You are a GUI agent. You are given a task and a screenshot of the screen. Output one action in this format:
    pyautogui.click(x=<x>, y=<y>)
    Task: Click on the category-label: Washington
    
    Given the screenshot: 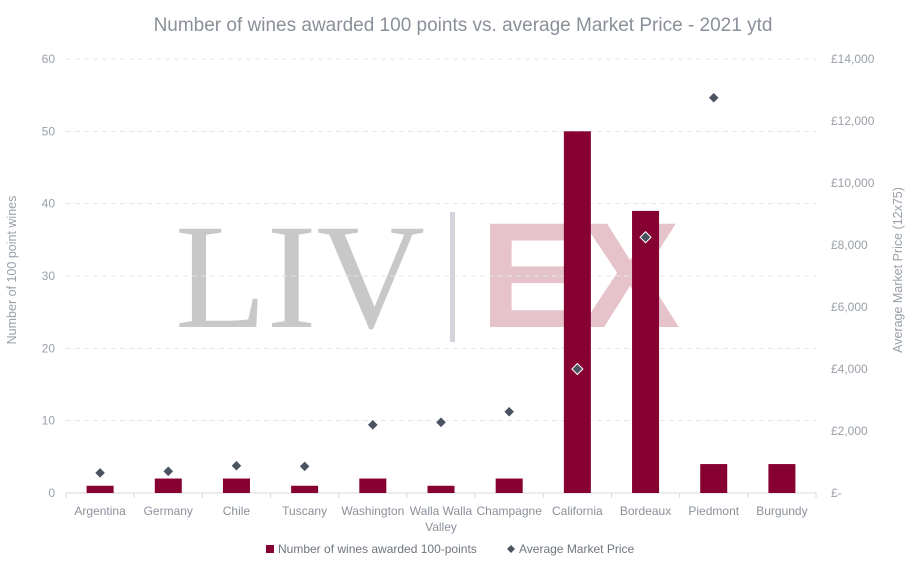 What is the action you would take?
    pyautogui.click(x=372, y=511)
    